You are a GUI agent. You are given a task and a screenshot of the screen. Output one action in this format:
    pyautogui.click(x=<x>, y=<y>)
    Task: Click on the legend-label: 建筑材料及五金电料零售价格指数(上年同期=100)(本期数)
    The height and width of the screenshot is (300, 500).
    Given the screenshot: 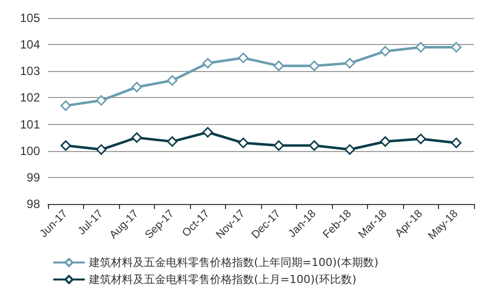 What is the action you would take?
    pyautogui.click(x=233, y=262)
    